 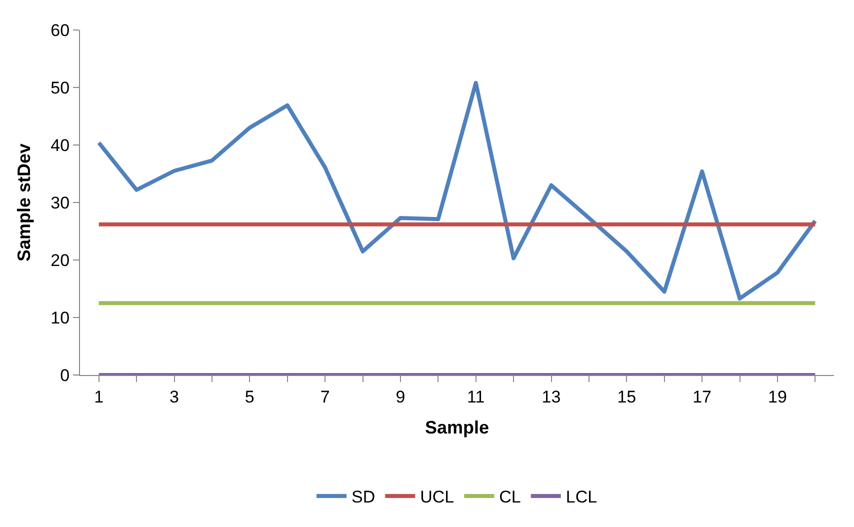 What do you see at coordinates (60, 30) in the screenshot?
I see `y-tick-label: 60` at bounding box center [60, 30].